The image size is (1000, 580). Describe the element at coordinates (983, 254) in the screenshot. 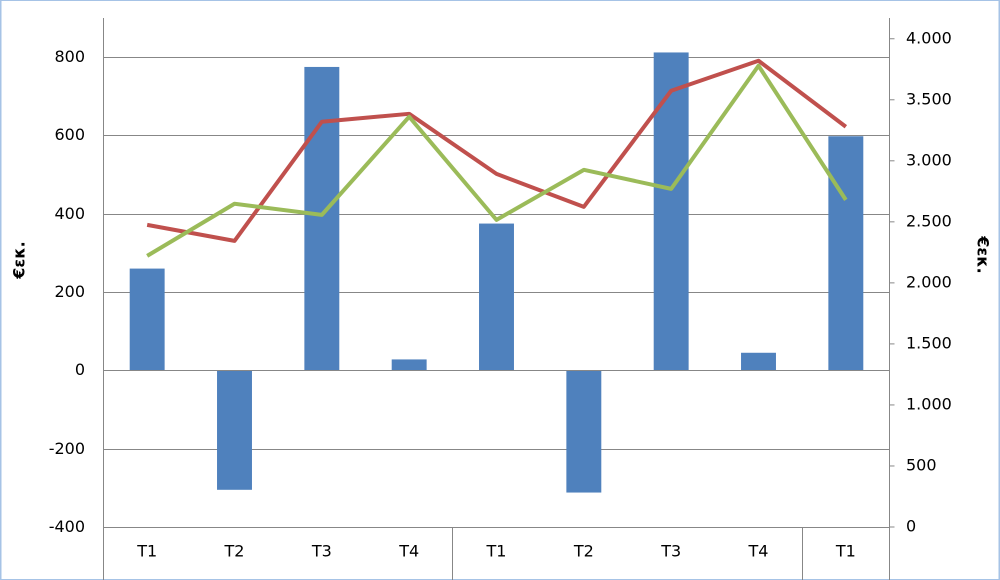

I see `y2-axis-label: €εκ.` at that location.